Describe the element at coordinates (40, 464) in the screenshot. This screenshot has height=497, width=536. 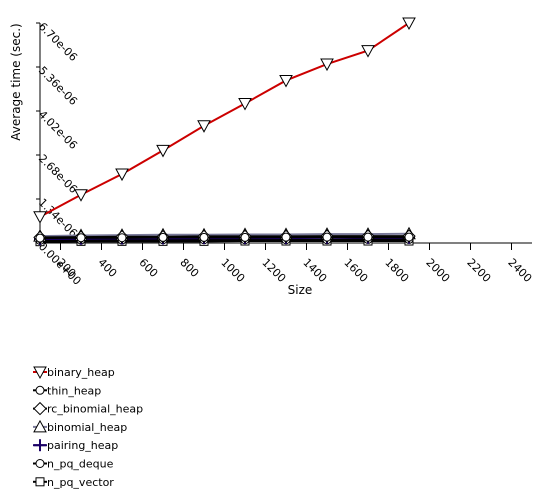
I see `legend-marker-n-pq-deque` at that location.